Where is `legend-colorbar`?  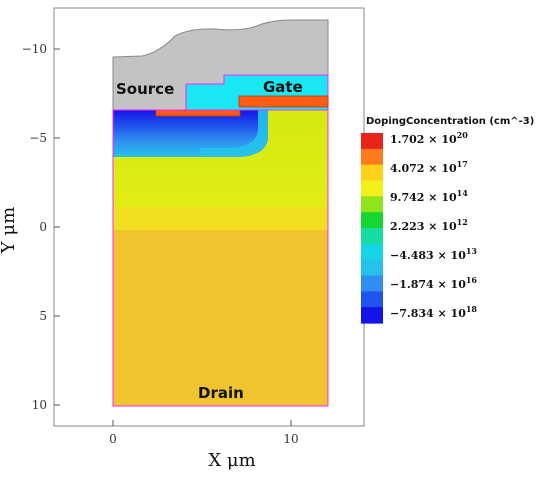 legend-colorbar is located at coordinates (372, 228).